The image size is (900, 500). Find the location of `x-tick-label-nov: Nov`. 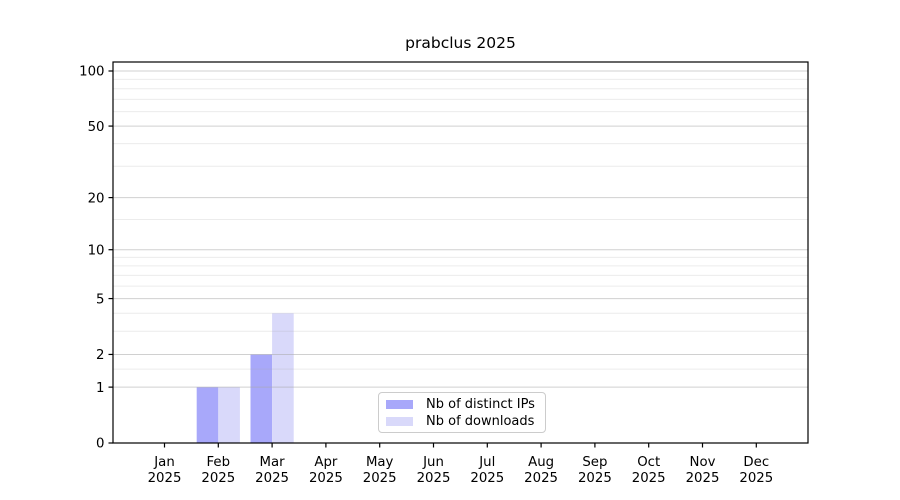

x-tick-label-nov: Nov is located at coordinates (703, 462).